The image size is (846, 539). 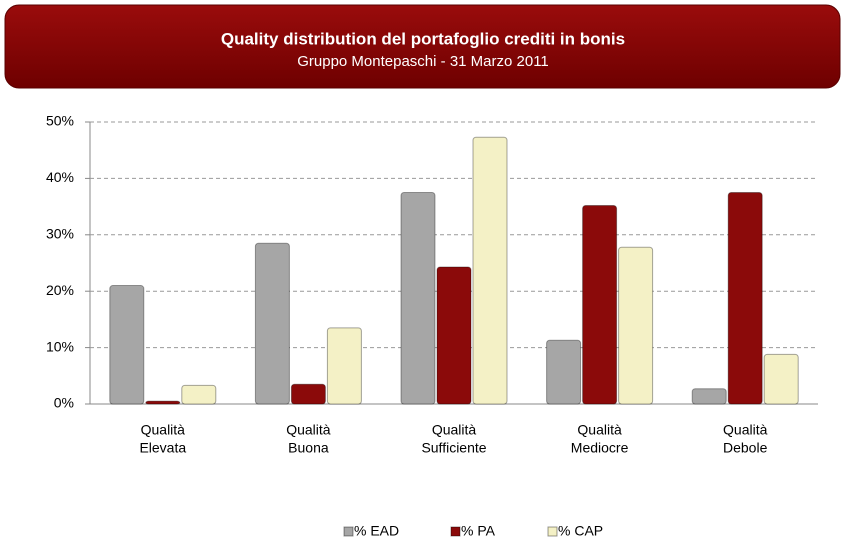 What do you see at coordinates (162, 448) in the screenshot?
I see `x-tick-label: Elevata` at bounding box center [162, 448].